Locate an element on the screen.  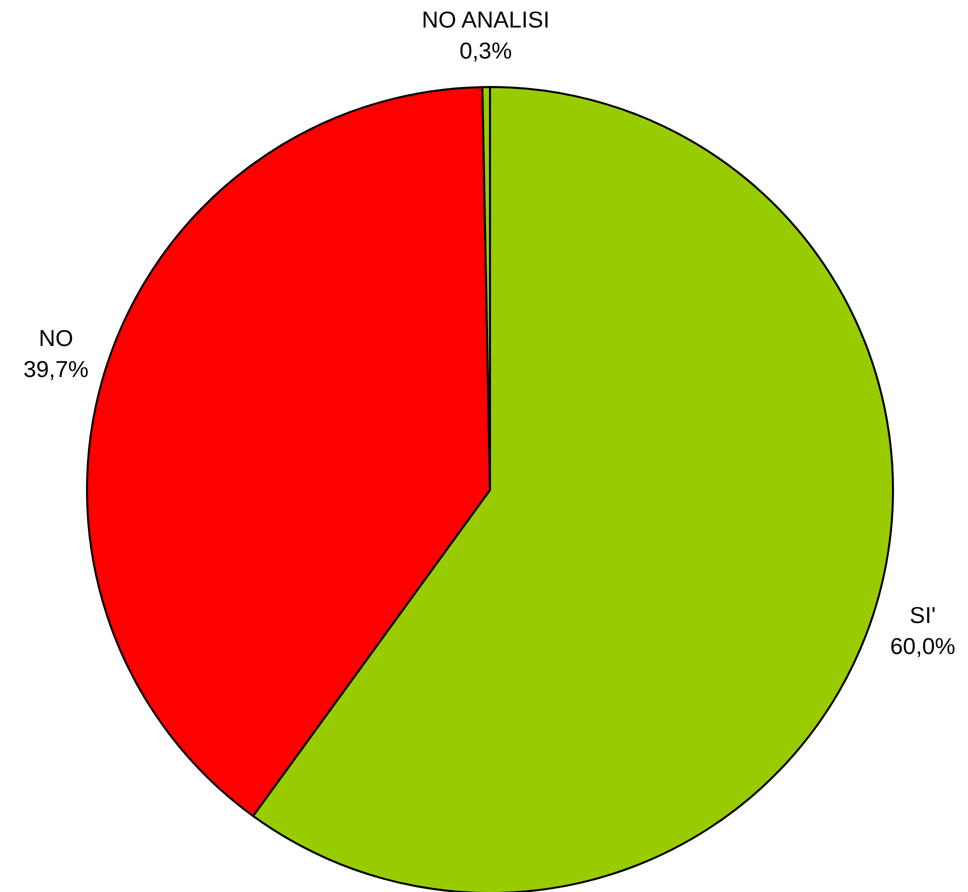
slice-label: SI' is located at coordinates (923, 615).